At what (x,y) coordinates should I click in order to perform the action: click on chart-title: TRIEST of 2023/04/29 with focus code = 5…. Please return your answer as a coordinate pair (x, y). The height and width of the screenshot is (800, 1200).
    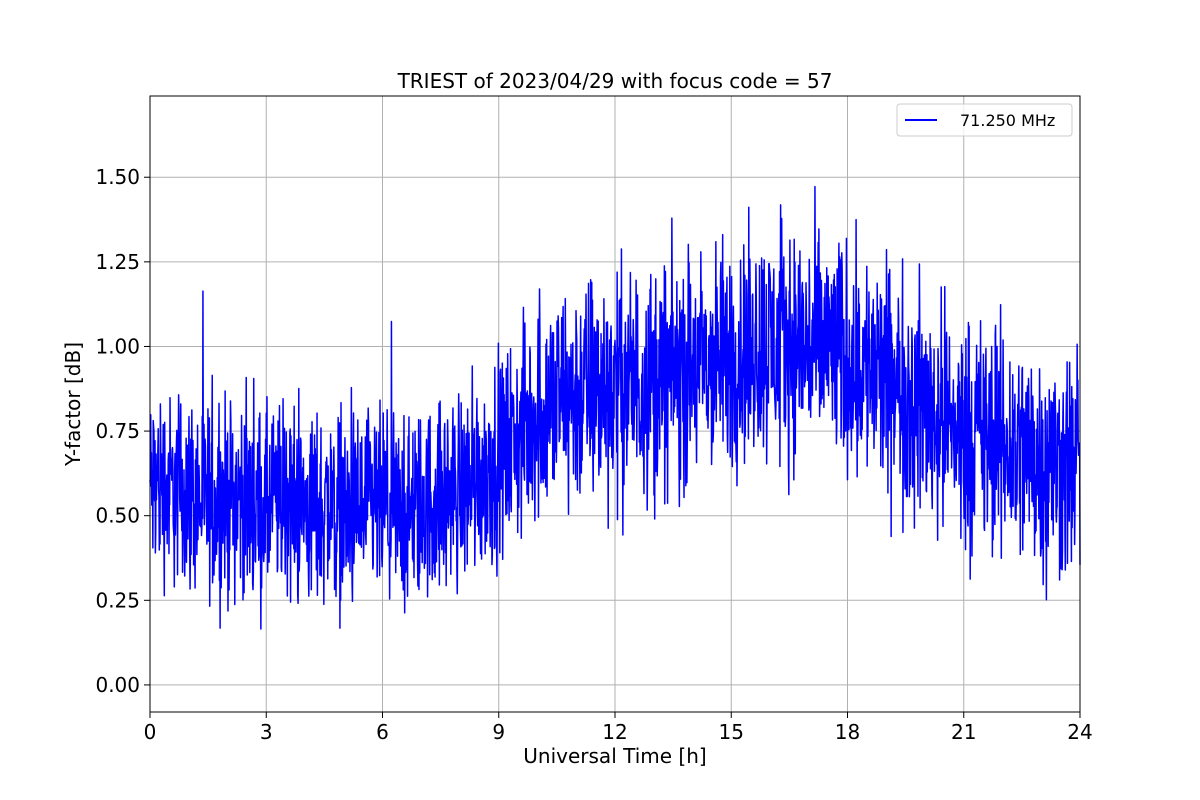
    Looking at the image, I should click on (615, 81).